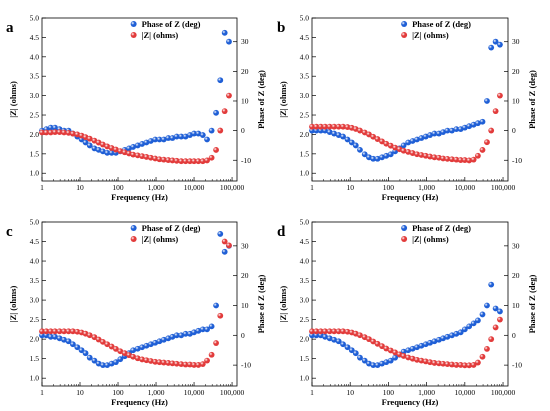 The image size is (550, 411). What do you see at coordinates (139, 99) in the screenshot?
I see `plot-frame` at bounding box center [139, 99].